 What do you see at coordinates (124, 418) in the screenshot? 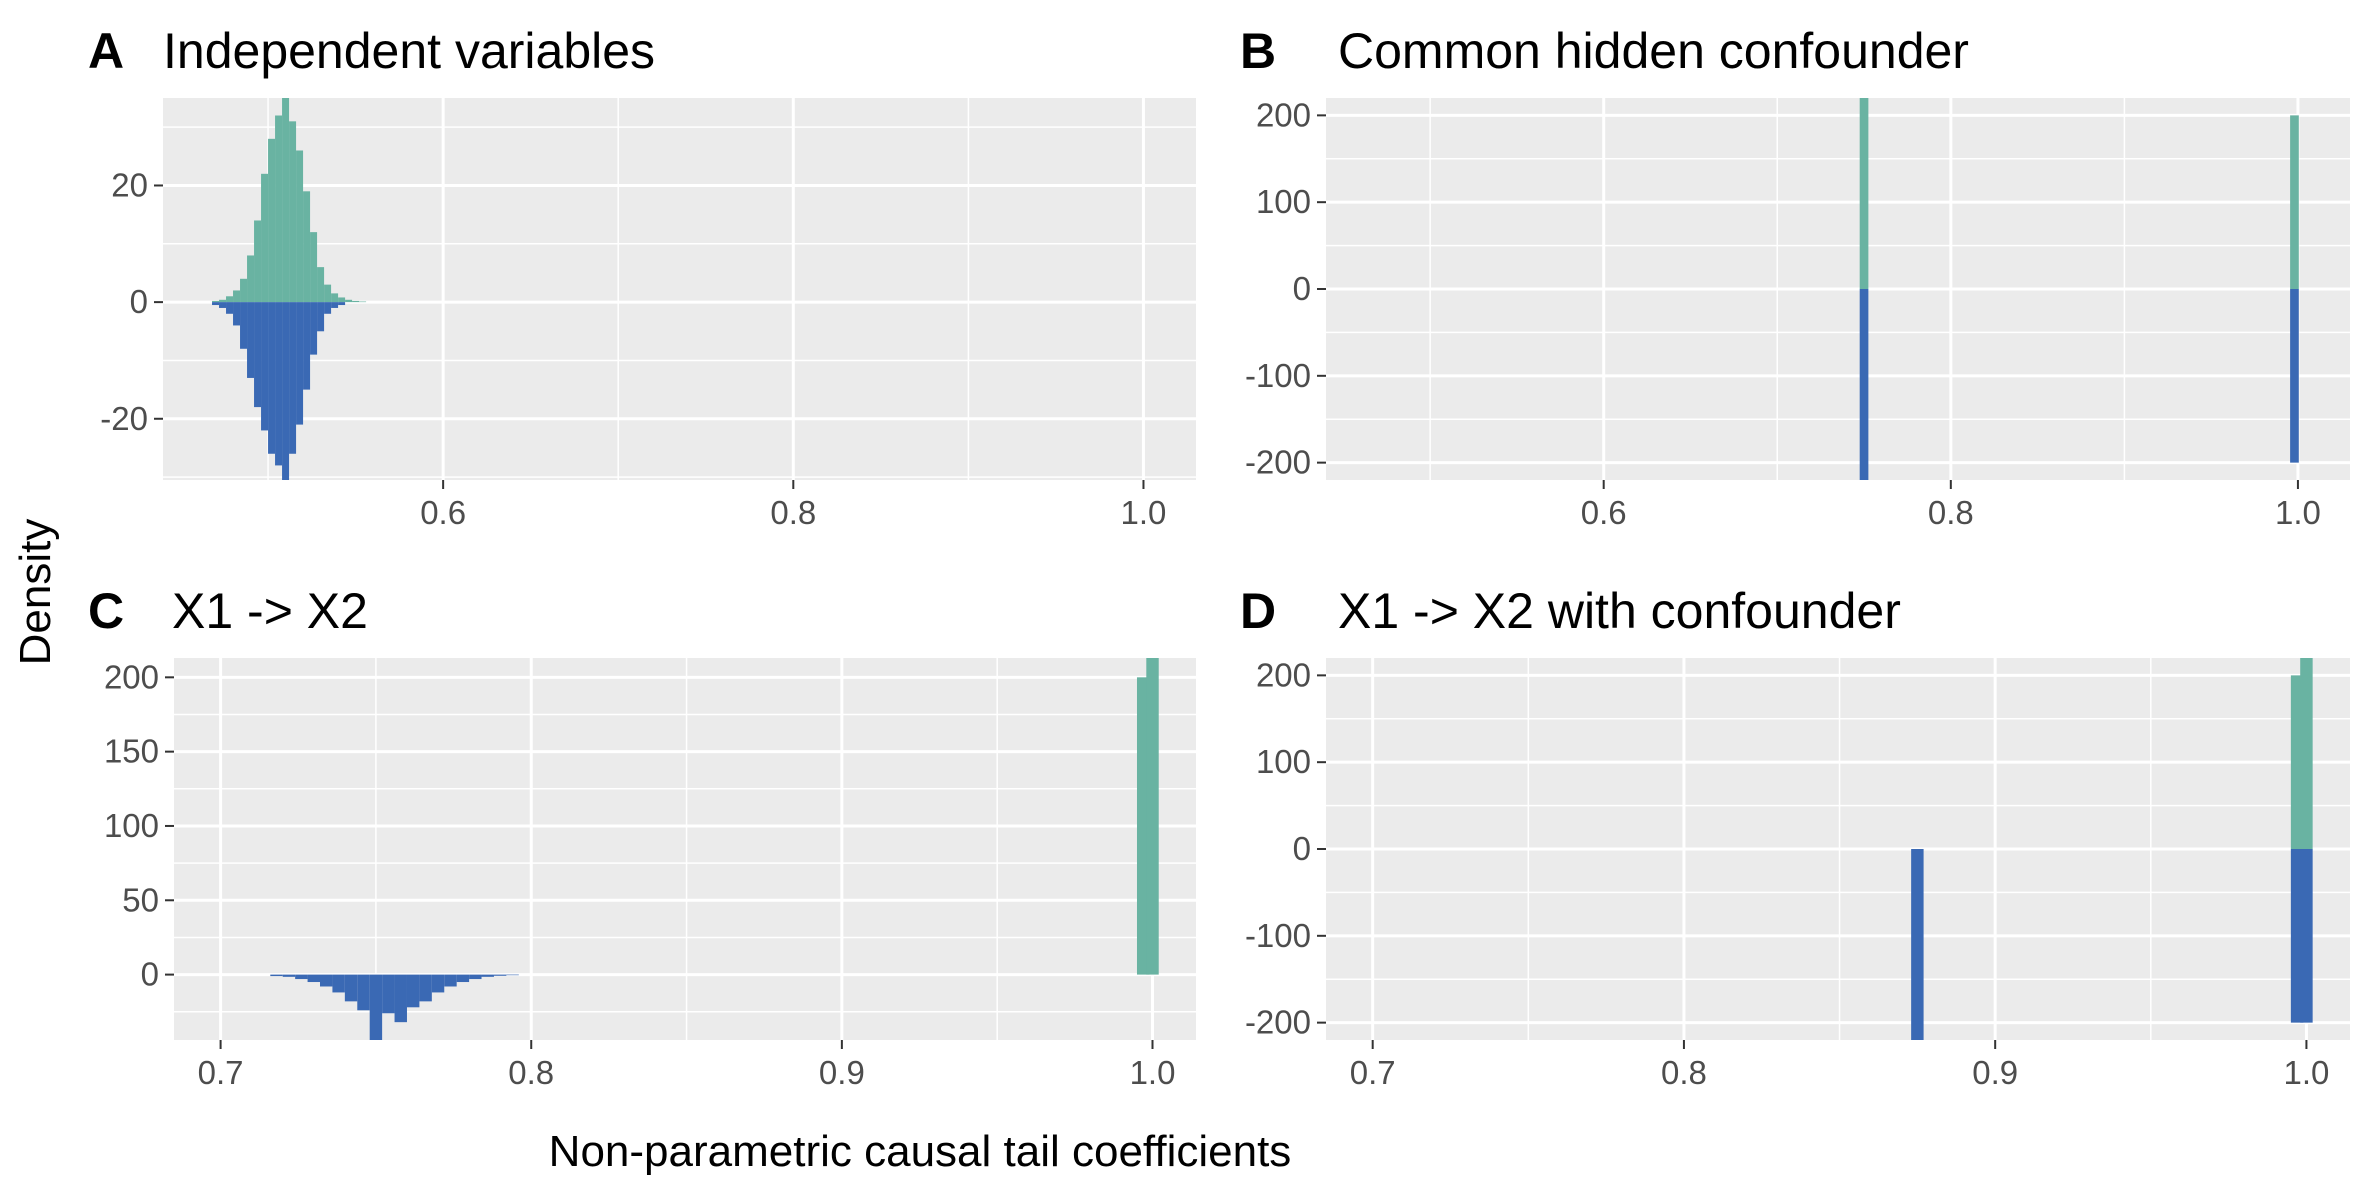
I see `y-tick-label: -20` at bounding box center [124, 418].